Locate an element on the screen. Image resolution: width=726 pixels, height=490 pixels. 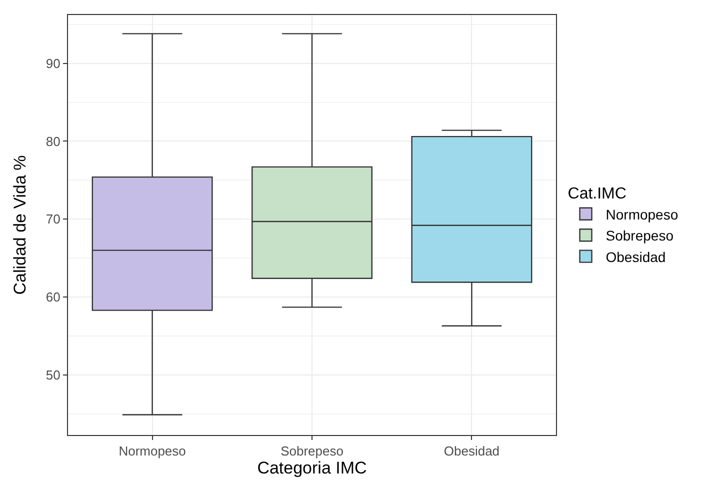
y-tick-label: 70 is located at coordinates (53, 219).